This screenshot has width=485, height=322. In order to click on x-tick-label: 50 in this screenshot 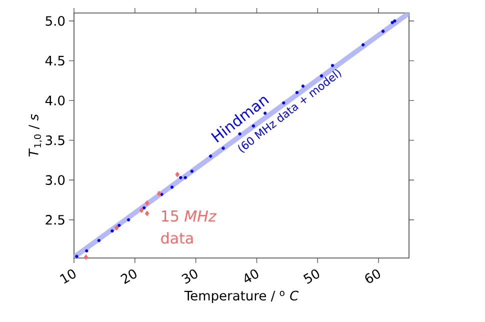, I will do `click(311, 276)`.